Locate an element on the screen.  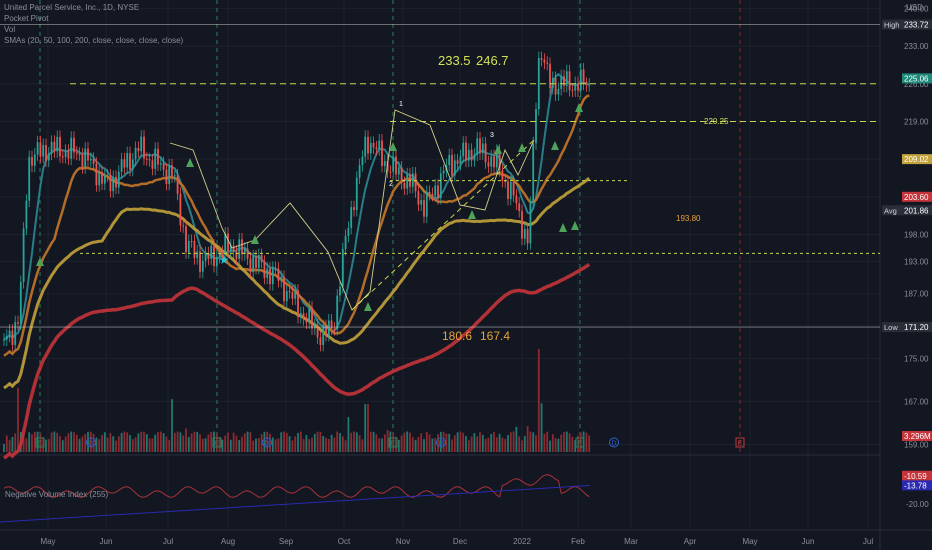
price-tick-label: 187.00 is located at coordinates (916, 294).